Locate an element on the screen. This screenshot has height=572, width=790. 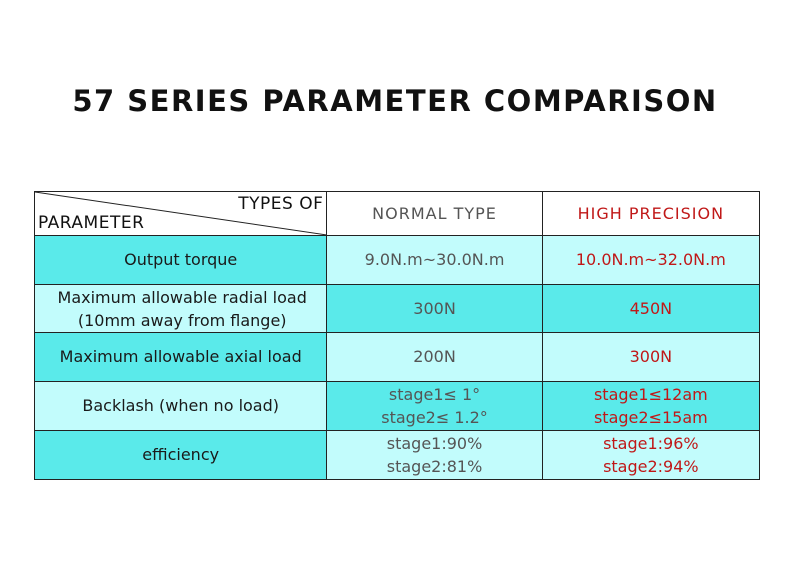
page-title: 57 SERIES PARAMETER COMPARISON is located at coordinates (395, 101).